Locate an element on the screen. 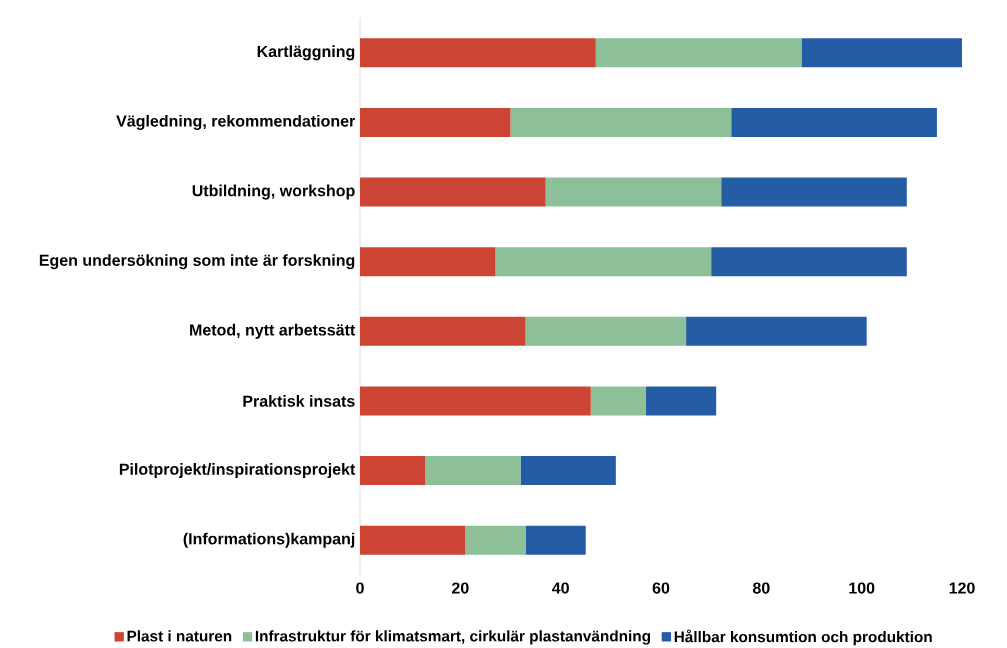 This screenshot has height=648, width=1007. legend-label: Infrastruktur för klimatsmart, cirkulär plastanvändning is located at coordinates (453, 637).